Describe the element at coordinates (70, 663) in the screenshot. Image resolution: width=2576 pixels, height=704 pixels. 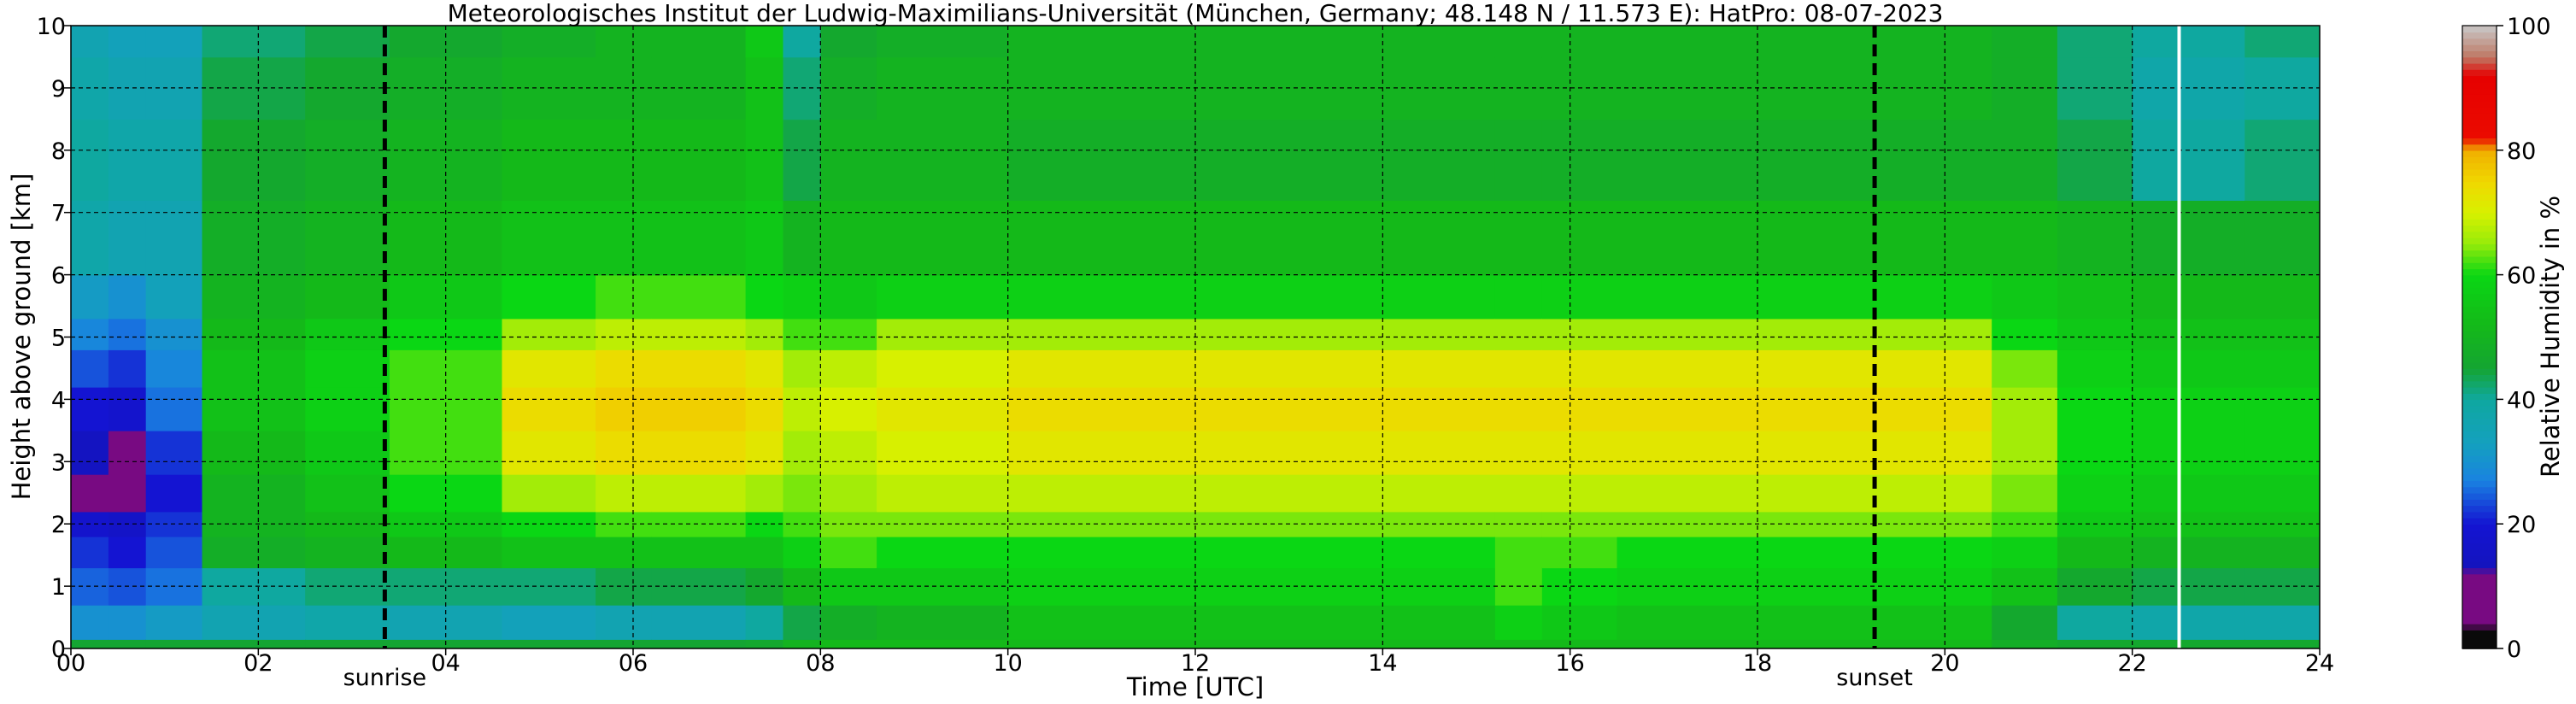
I see `x-tick-label: 00` at that location.